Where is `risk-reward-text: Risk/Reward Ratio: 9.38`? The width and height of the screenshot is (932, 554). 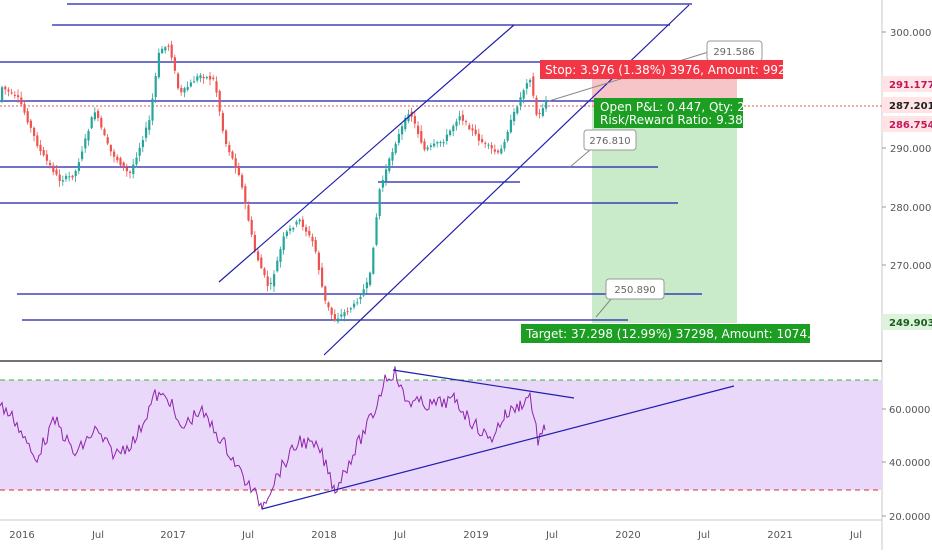
risk-reward-text: Risk/Reward Ratio: 9.38 is located at coordinates (671, 120).